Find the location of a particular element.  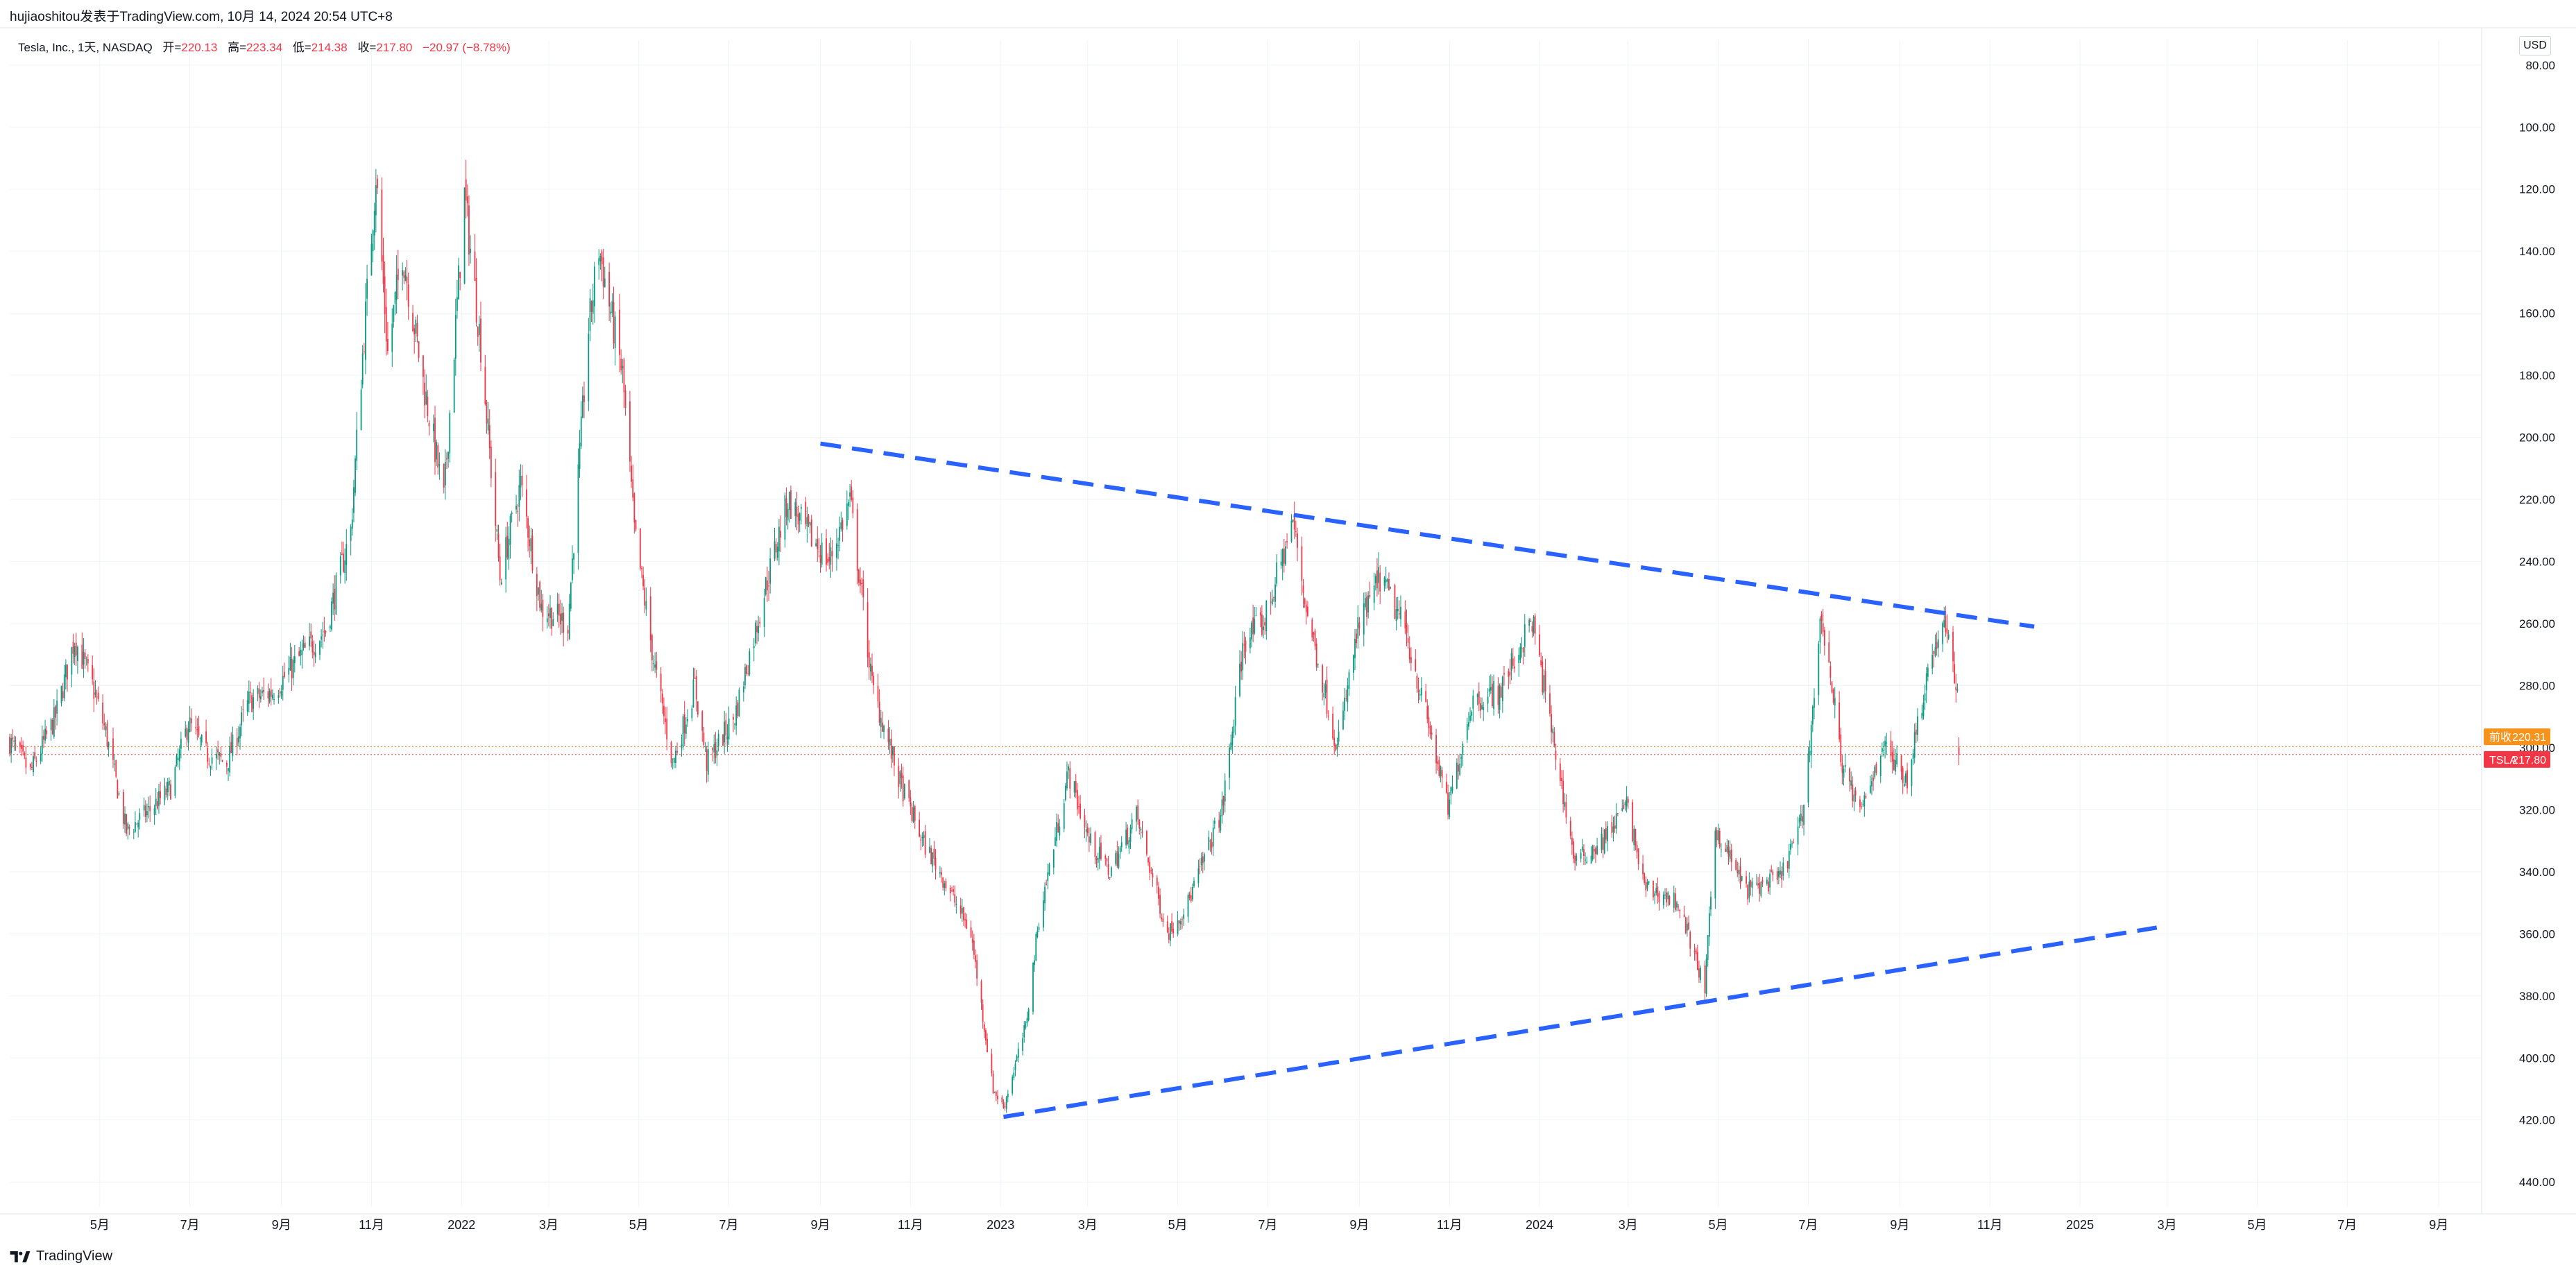

price-axis-label: 380.00 is located at coordinates (2537, 996).